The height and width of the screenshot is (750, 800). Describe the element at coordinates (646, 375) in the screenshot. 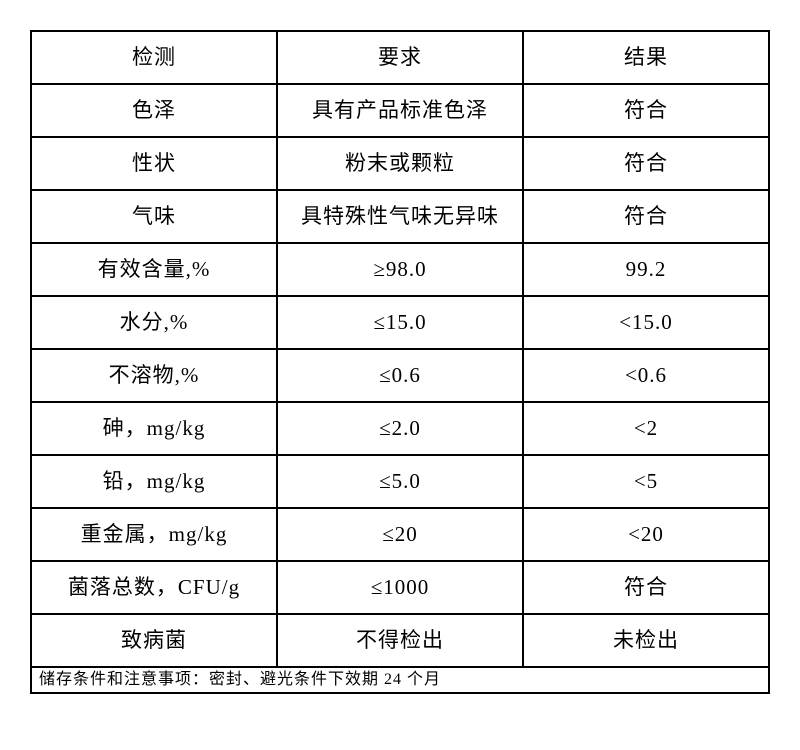

I see `result-cell: <0.6` at that location.